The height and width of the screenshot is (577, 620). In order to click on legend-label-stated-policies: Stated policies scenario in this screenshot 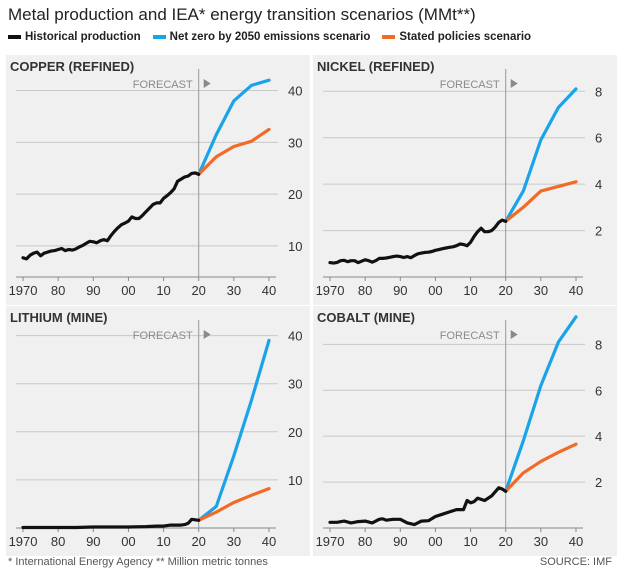, I will do `click(465, 37)`.